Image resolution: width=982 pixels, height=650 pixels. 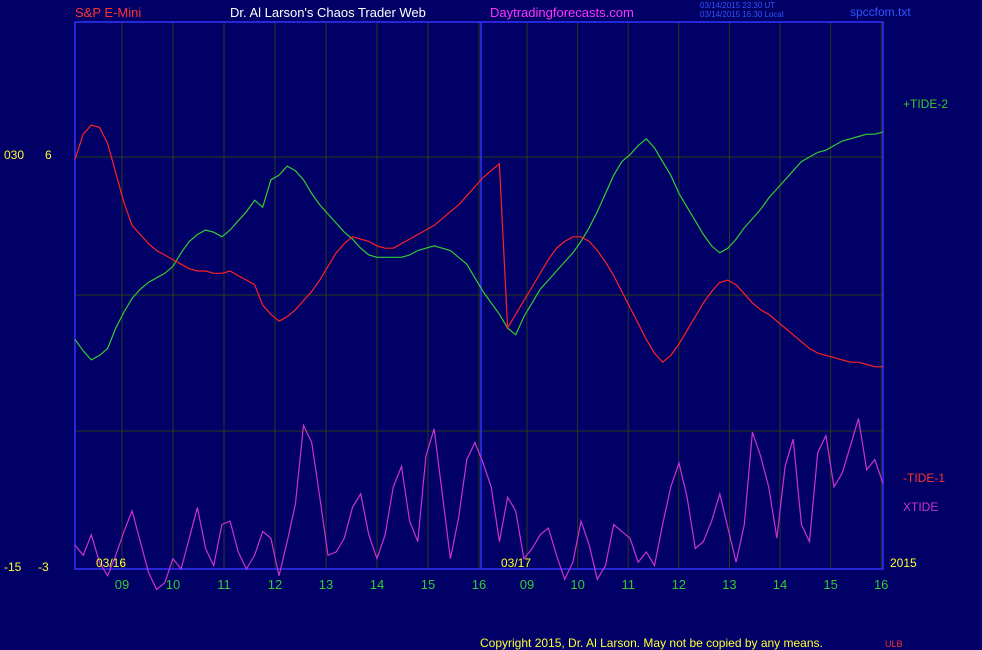 I want to click on legend-tide-minus: -TIDE-1, so click(x=924, y=478).